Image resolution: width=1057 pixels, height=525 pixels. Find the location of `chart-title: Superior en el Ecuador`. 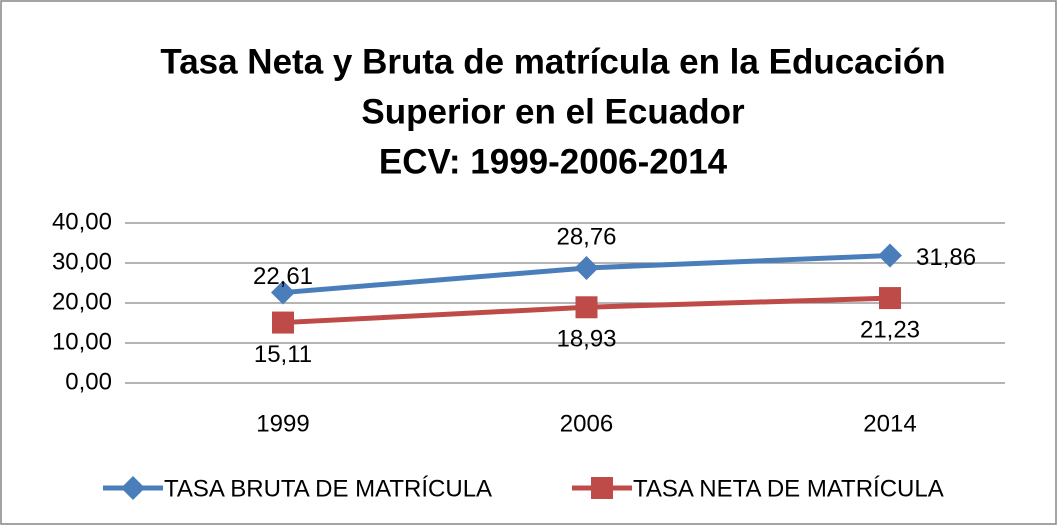

chart-title: Superior en el Ecuador is located at coordinates (553, 111).